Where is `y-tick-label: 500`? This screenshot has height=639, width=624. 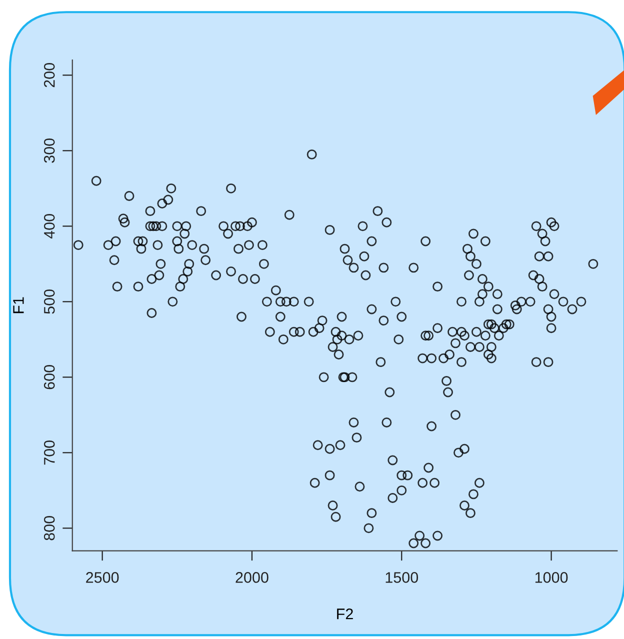 y-tick-label: 500 is located at coordinates (49, 302).